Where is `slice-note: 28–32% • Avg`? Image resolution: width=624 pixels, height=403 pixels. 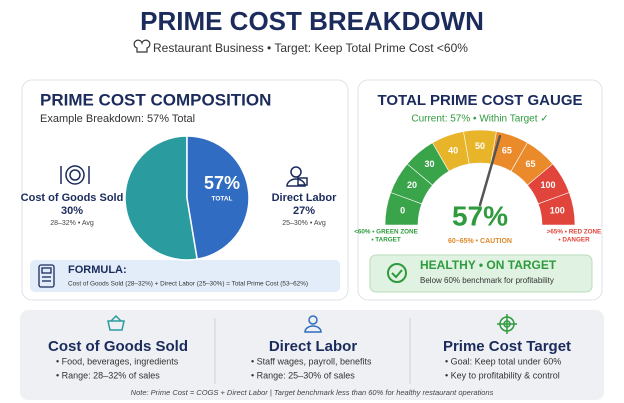
slice-note: 28–32% • Avg is located at coordinates (72, 223).